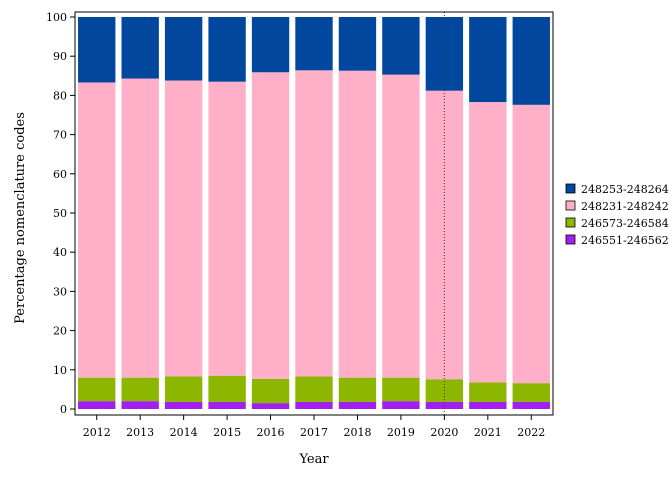  I want to click on legend-label-246551-246562: 246551-246562, so click(625, 240).